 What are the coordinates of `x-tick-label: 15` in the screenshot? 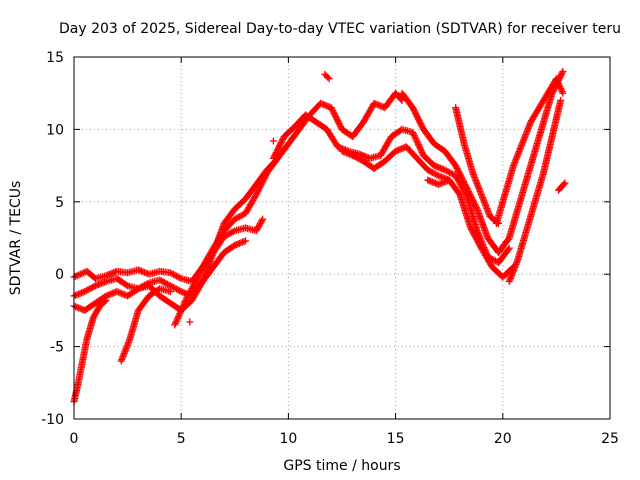 It's located at (396, 439).